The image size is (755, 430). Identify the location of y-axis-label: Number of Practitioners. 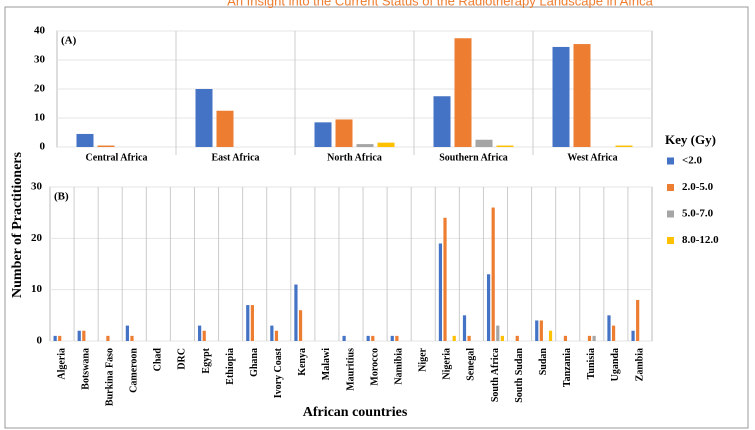
(17, 224).